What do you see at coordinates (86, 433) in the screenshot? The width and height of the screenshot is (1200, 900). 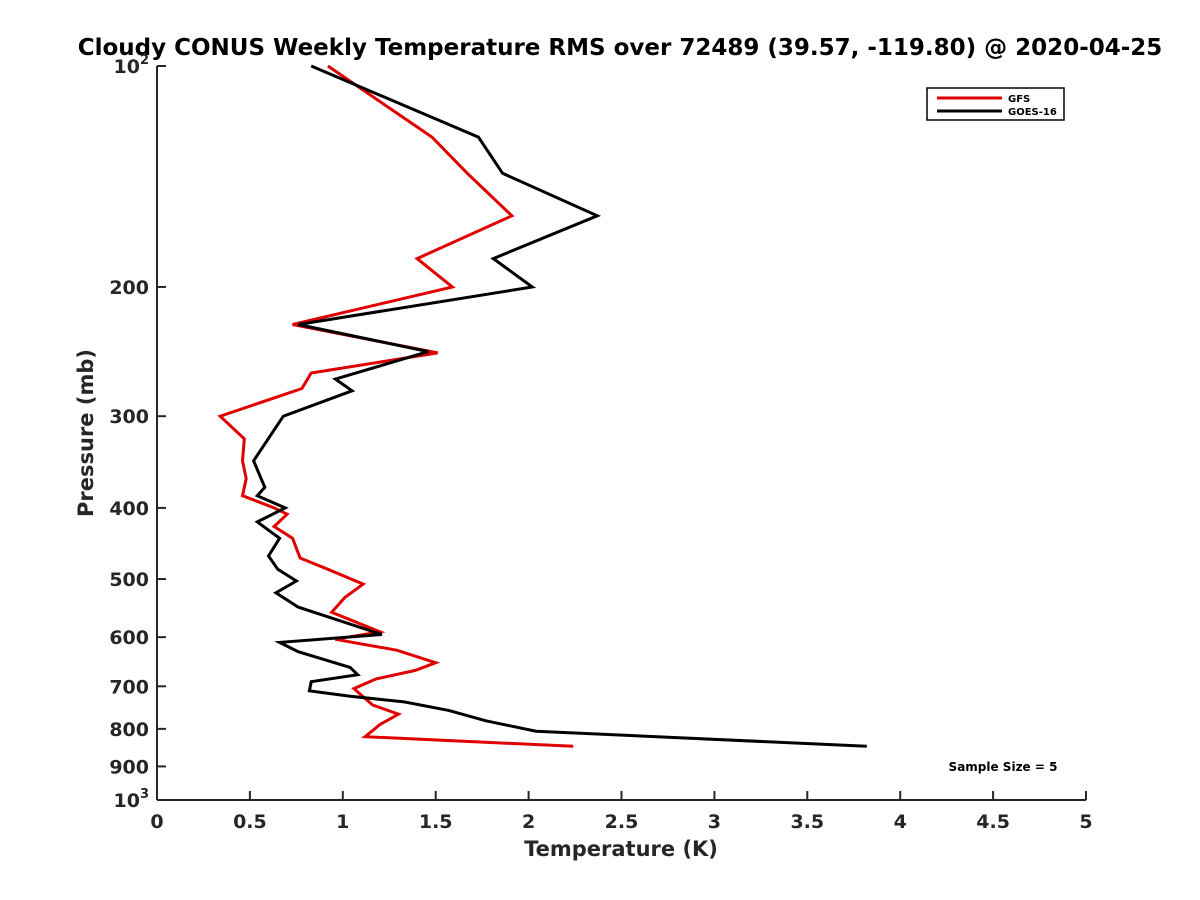 I see `y-axis-label: Pressure (mb)` at bounding box center [86, 433].